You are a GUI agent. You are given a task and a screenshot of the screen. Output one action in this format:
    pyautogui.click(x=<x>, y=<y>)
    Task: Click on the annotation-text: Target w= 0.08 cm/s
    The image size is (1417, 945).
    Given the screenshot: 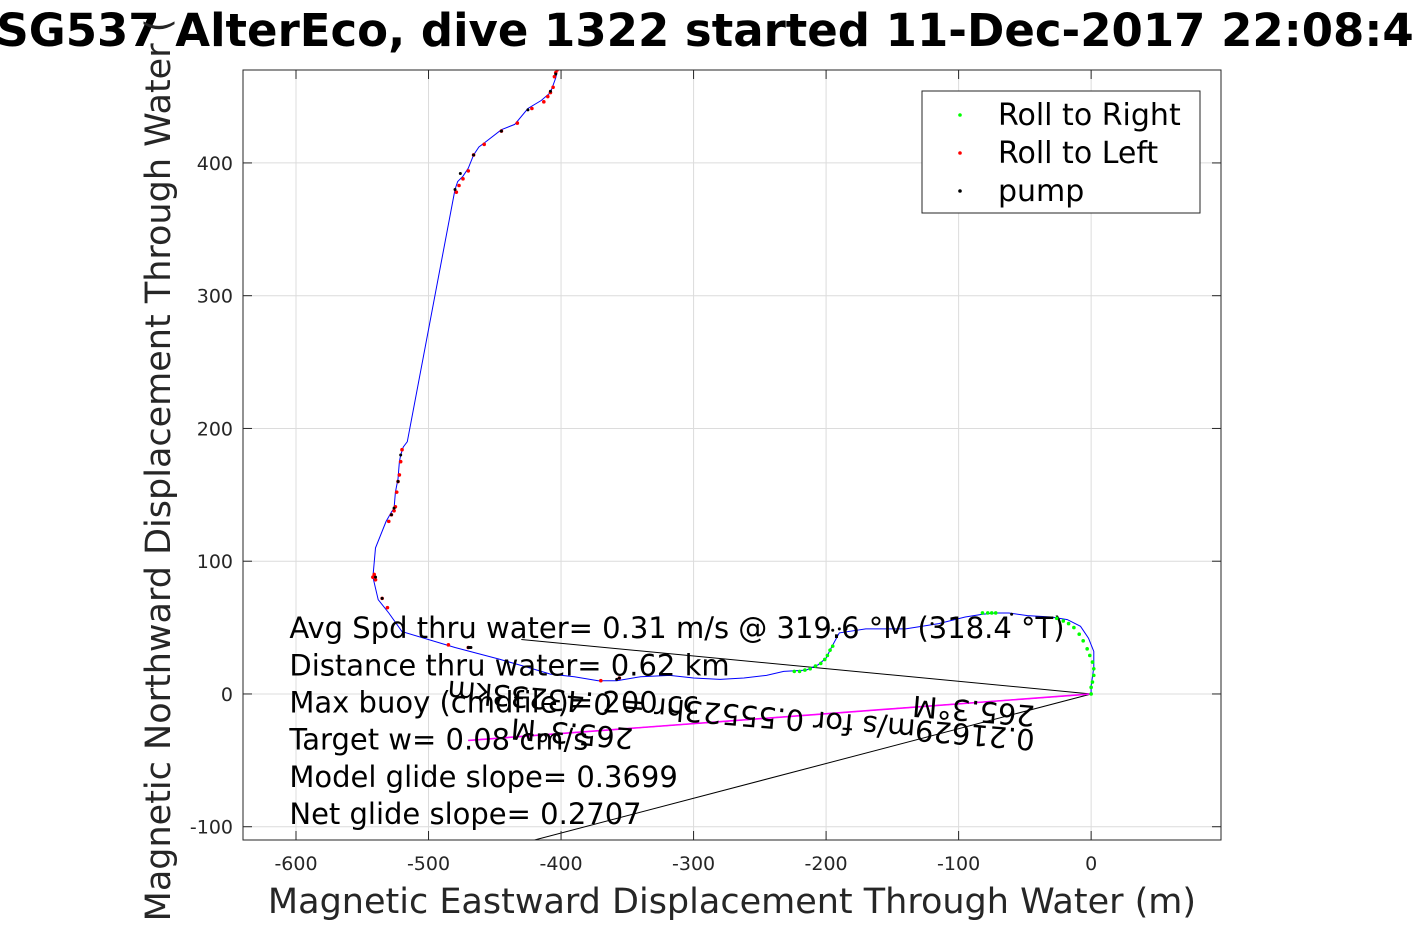 What is the action you would take?
    pyautogui.click(x=438, y=740)
    